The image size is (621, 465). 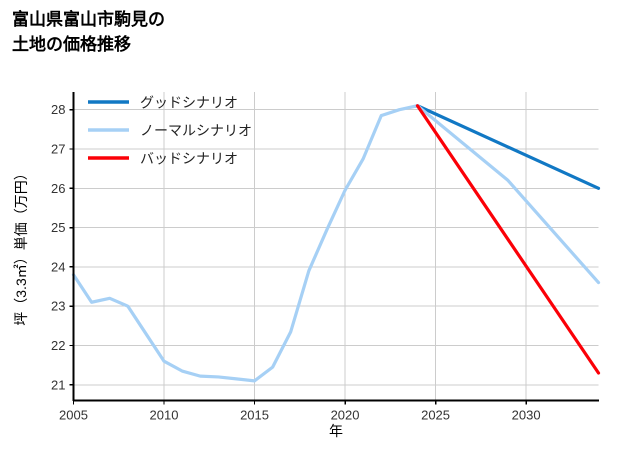 What do you see at coordinates (58, 345) in the screenshot?
I see `y-tick-label: 22` at bounding box center [58, 345].